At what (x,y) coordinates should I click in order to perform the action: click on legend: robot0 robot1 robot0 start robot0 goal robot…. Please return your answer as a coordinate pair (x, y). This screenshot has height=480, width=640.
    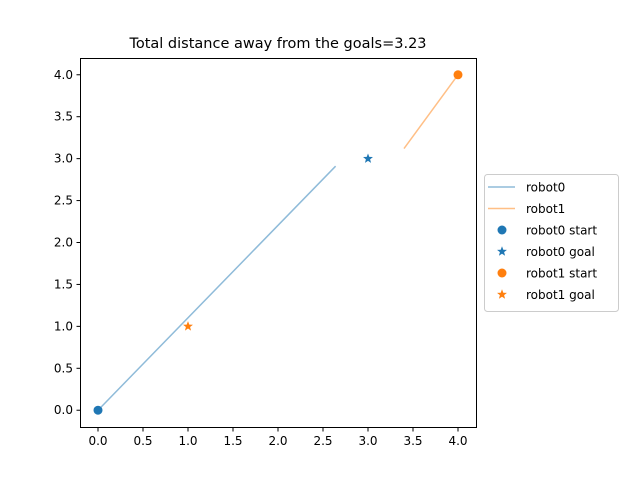
    Looking at the image, I should click on (551, 243).